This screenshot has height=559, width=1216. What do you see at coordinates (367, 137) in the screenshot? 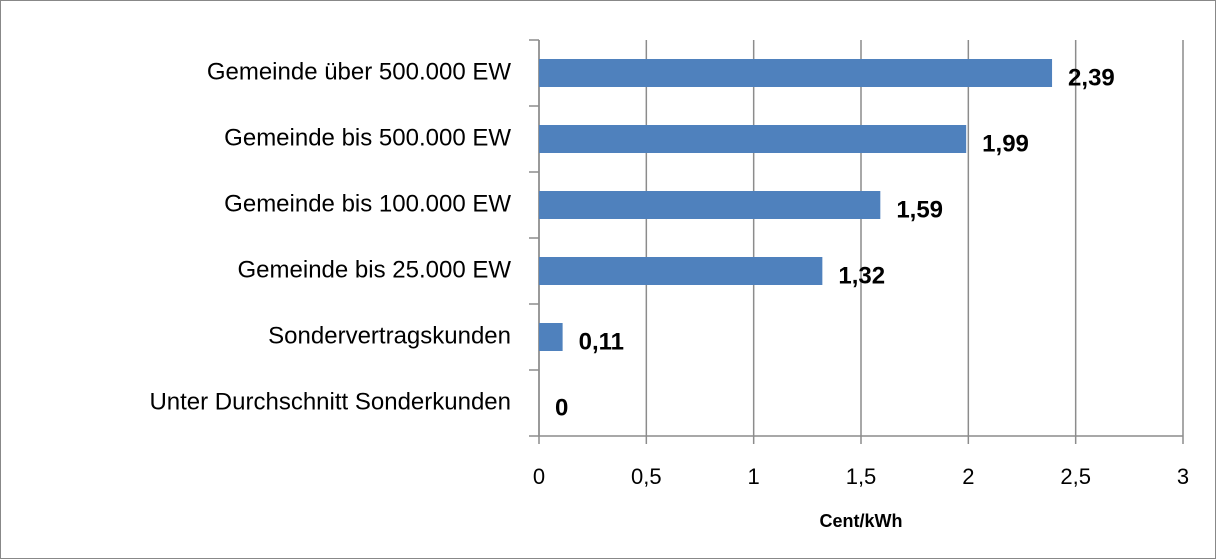
I see `y-tick-label: Gemeinde bis 500.000 EW` at bounding box center [367, 137].